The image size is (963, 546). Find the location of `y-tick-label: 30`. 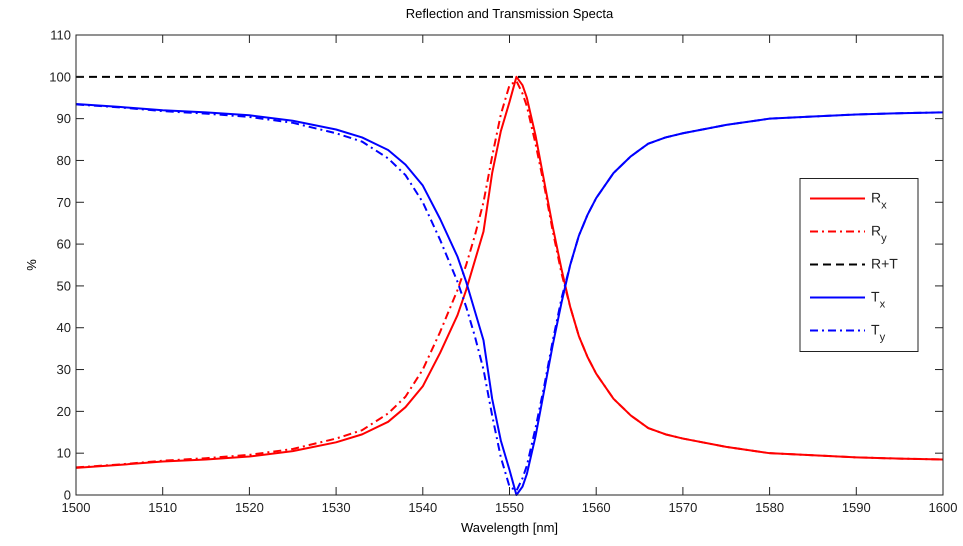

y-tick-label: 30 is located at coordinates (63, 370).